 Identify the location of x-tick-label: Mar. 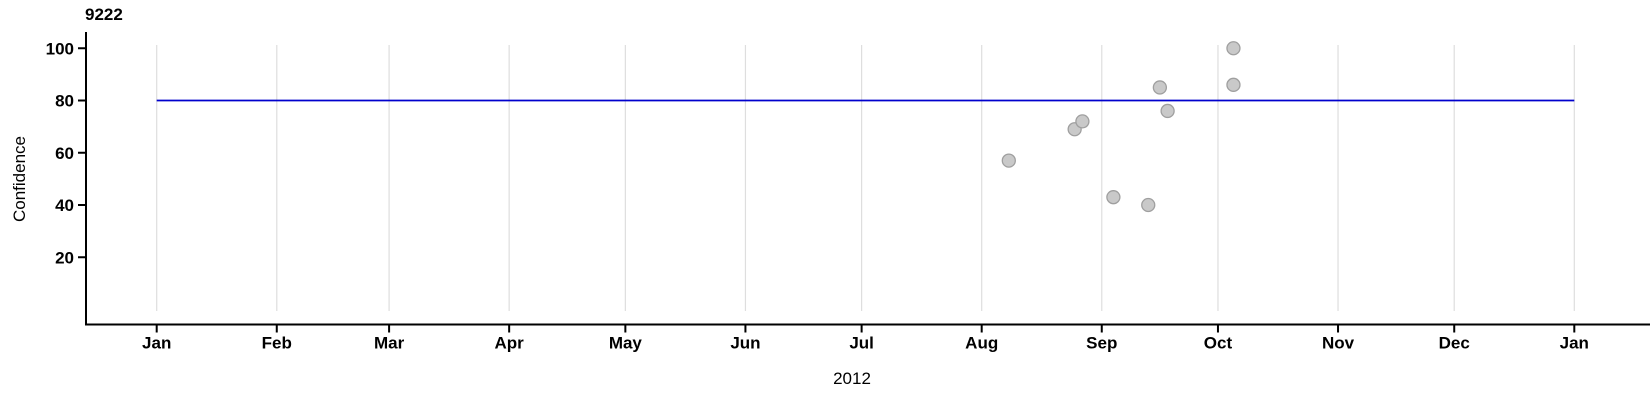
(389, 343).